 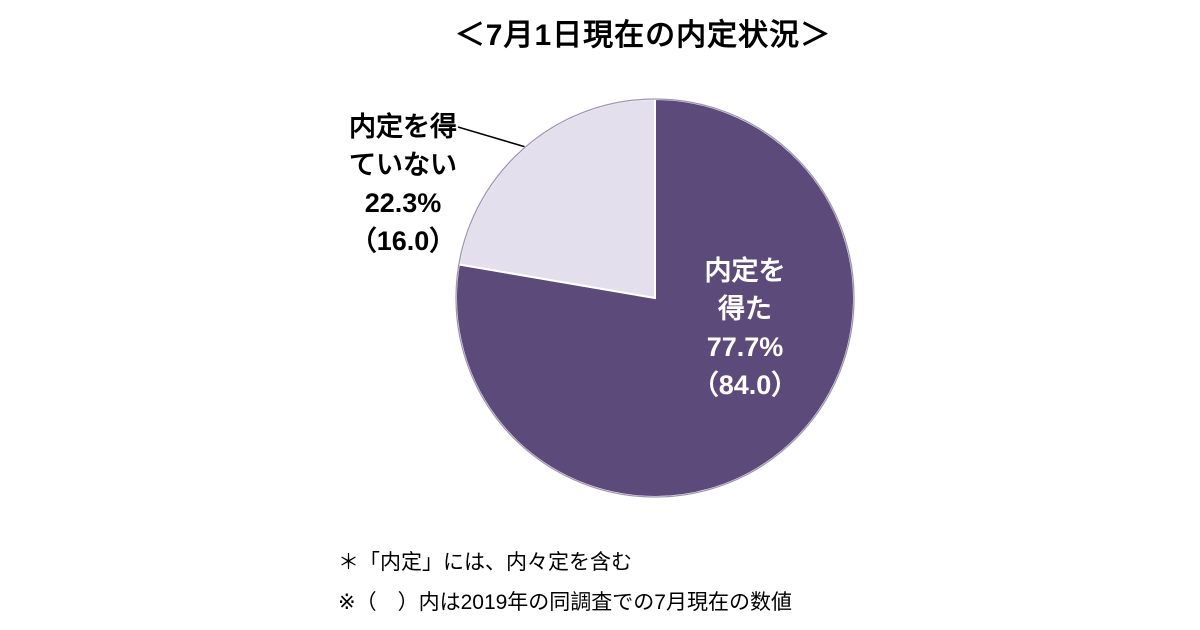 What do you see at coordinates (745, 309) in the screenshot?
I see `slice-label-line: 得た` at bounding box center [745, 309].